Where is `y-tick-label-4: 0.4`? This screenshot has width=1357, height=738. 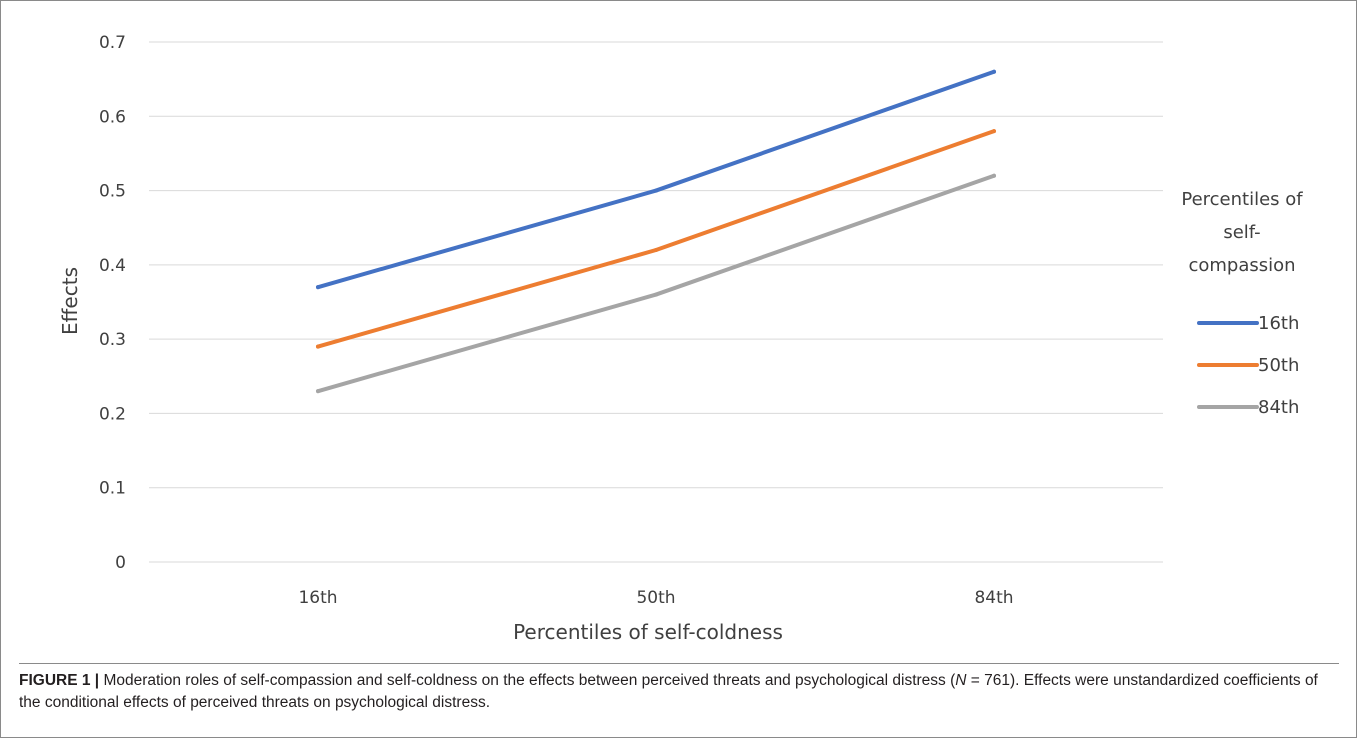
y-tick-label-4: 0.4 is located at coordinates (112, 266).